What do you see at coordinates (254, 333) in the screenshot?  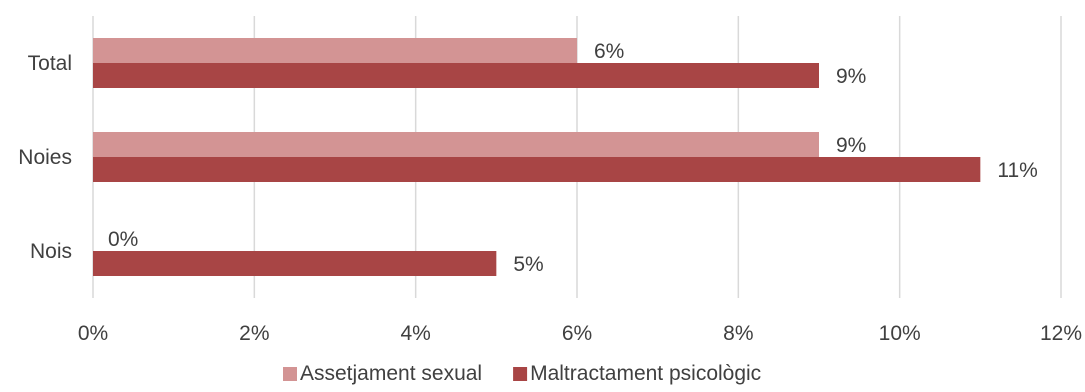 I see `x-tick-label: 2%` at bounding box center [254, 333].